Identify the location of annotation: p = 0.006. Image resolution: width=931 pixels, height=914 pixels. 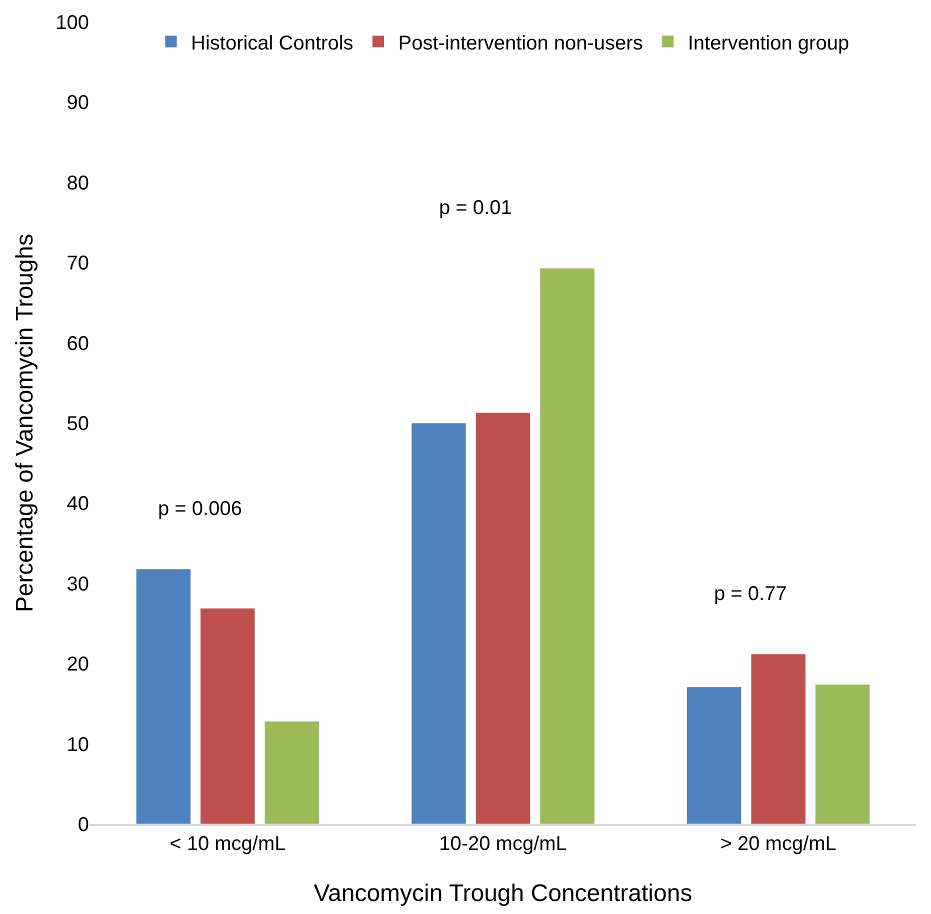
(200, 509).